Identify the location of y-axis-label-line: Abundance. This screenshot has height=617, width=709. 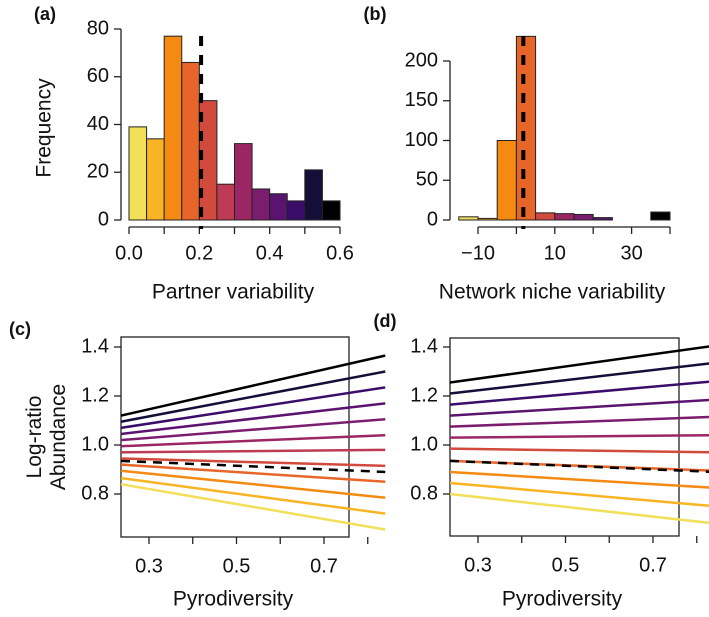
(58, 437).